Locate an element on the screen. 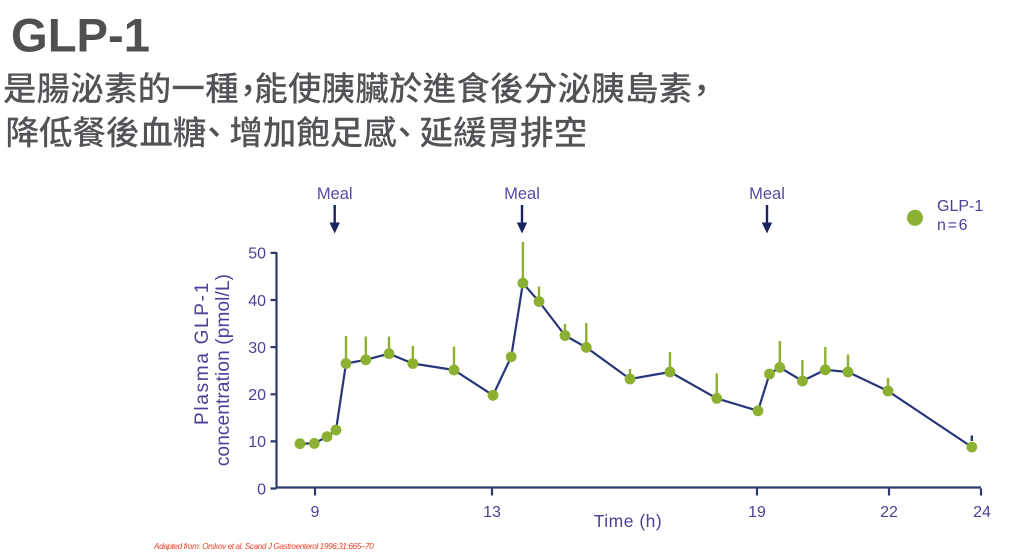 The width and height of the screenshot is (1024, 553). svg-text: 0 is located at coordinates (261, 489).